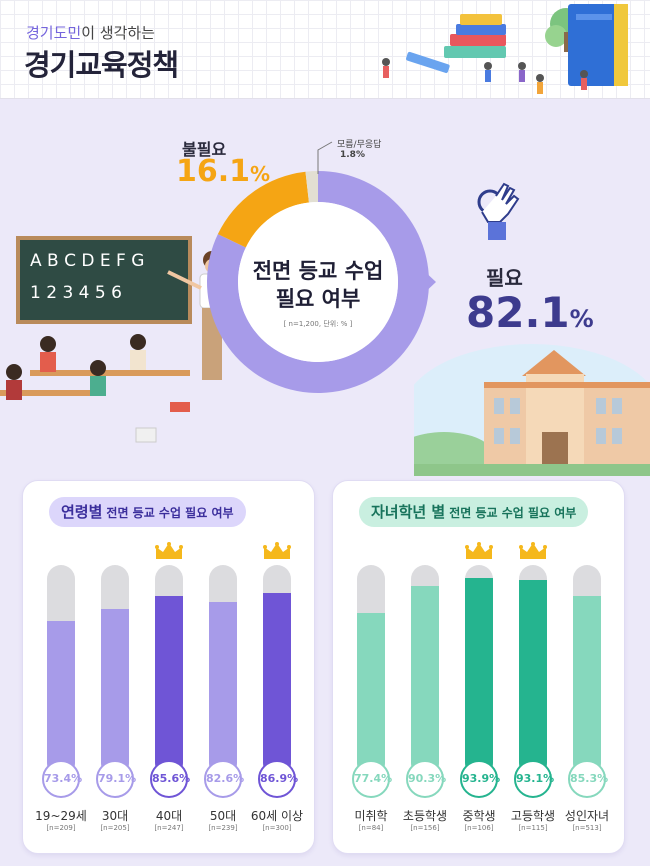 This screenshot has width=650, height=866. What do you see at coordinates (61, 828) in the screenshot?
I see `age-sample-size: [n=209]` at bounding box center [61, 828].